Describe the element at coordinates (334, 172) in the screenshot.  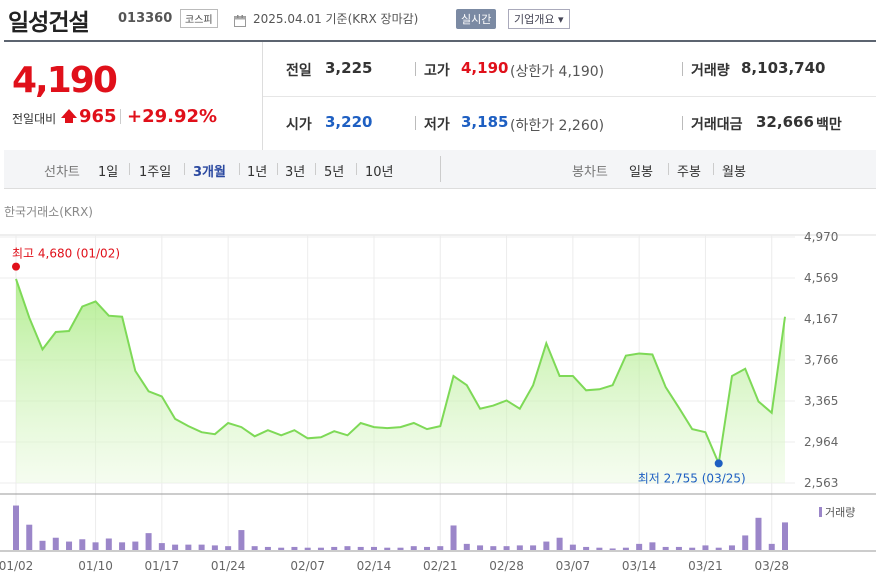
I see `period-5y: 5년` at that location.